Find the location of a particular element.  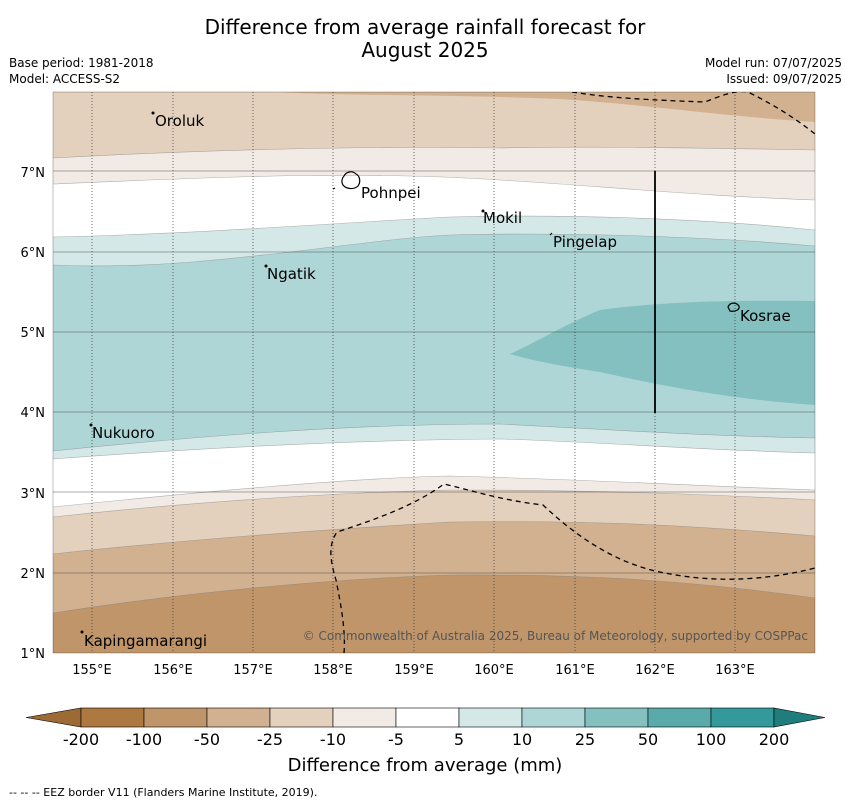

lat-tick-1n: 1°N is located at coordinates (33, 654).